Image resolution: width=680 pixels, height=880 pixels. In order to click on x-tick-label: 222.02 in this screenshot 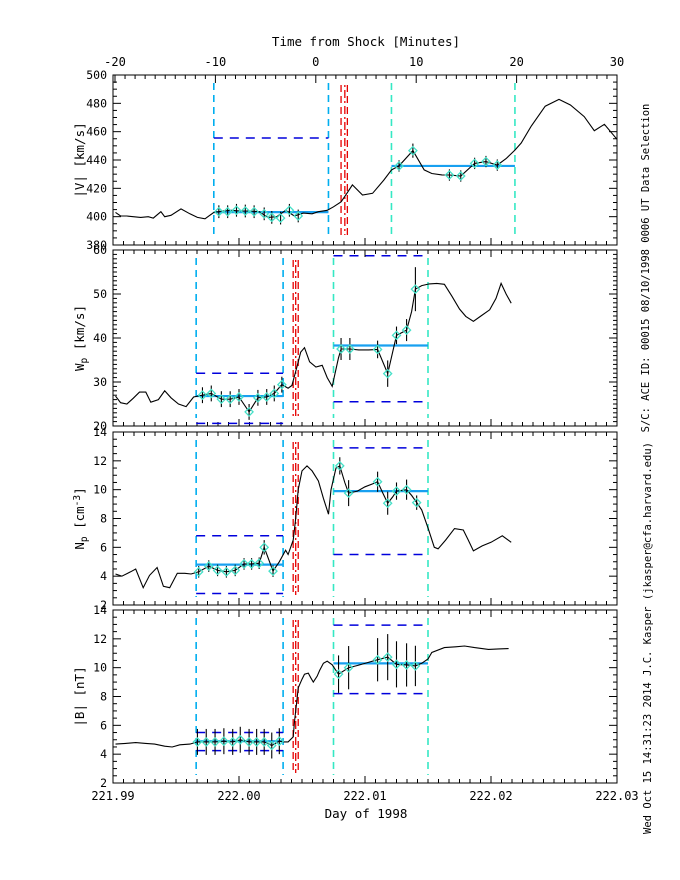, I will do `click(490, 796)`.